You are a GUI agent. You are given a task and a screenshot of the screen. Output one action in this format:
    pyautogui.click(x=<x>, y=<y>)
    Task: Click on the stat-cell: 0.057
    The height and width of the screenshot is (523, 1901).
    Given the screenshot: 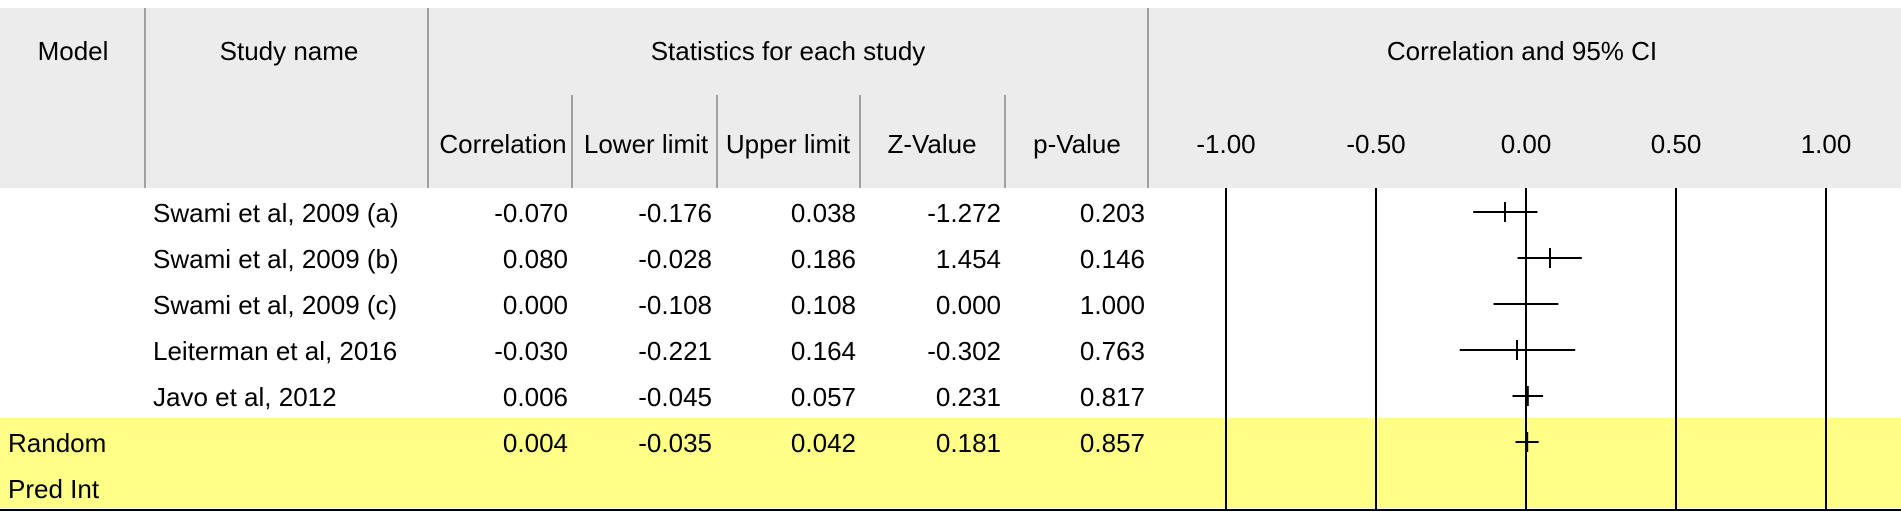 What is the action you would take?
    pyautogui.click(x=823, y=397)
    